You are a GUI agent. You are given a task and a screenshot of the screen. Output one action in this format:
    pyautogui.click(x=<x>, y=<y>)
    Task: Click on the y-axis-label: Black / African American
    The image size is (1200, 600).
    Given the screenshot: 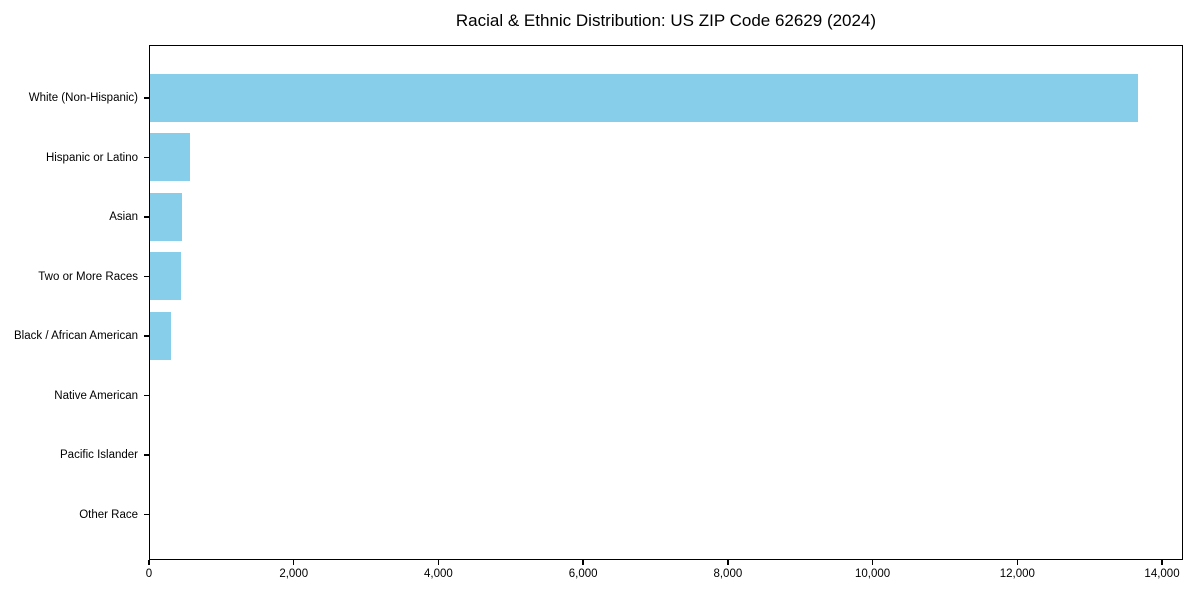 What is the action you would take?
    pyautogui.click(x=76, y=336)
    